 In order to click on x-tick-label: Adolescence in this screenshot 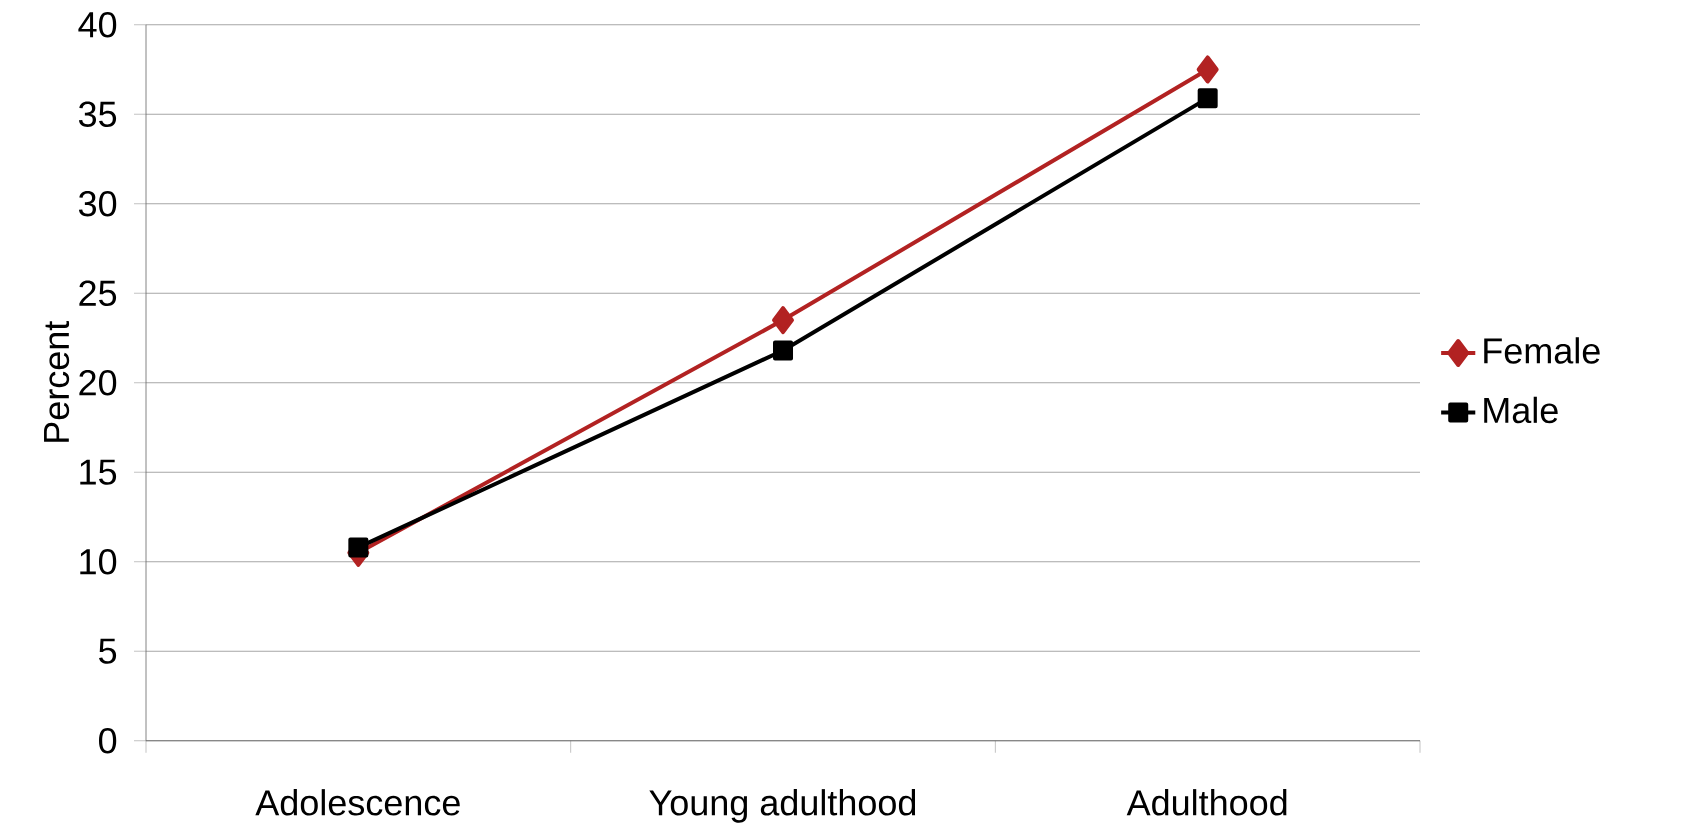, I will do `click(357, 802)`.